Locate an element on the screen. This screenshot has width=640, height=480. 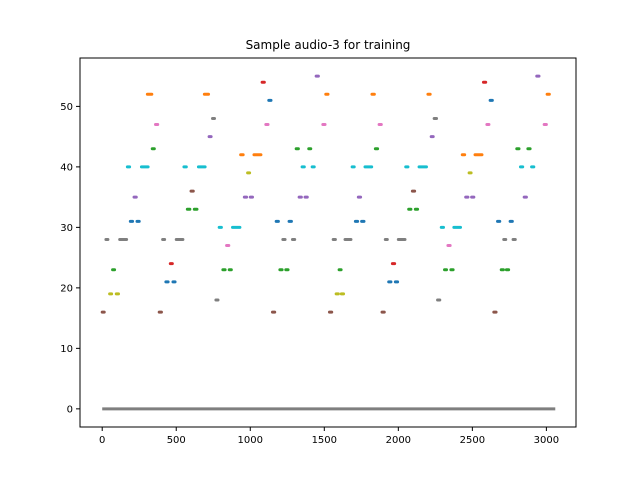
x-tick-label: 1000 is located at coordinates (250, 440).